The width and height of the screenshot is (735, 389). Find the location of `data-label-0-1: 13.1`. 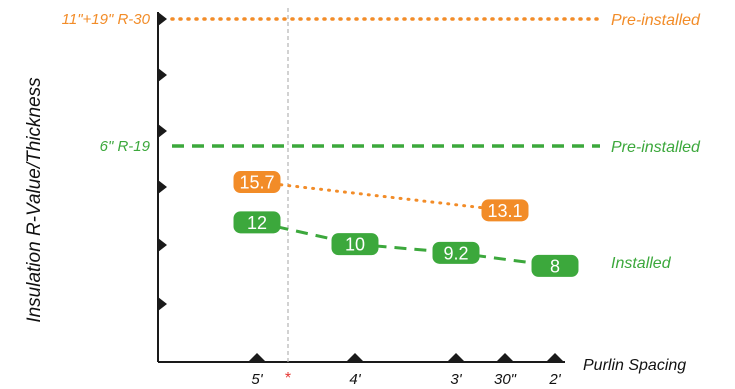

data-label-0-1: 13.1 is located at coordinates (504, 211).